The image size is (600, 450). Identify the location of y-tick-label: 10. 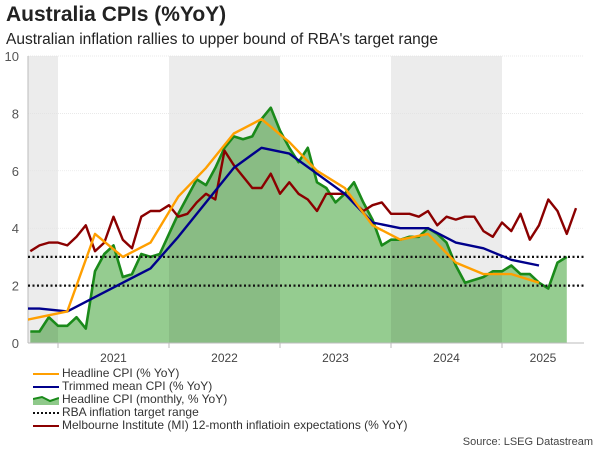
(12, 56).